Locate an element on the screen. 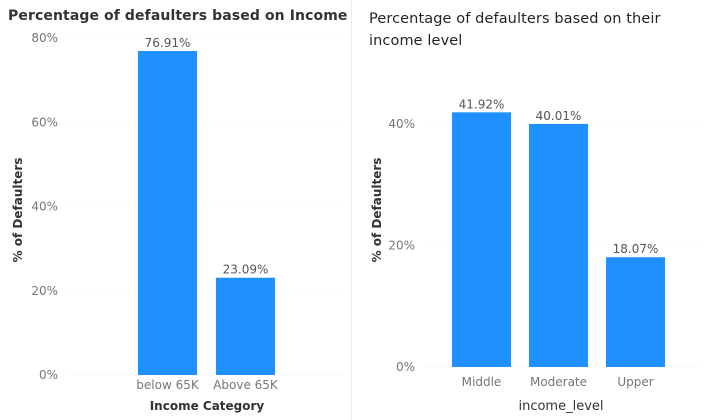  bar-moderate is located at coordinates (558, 245).